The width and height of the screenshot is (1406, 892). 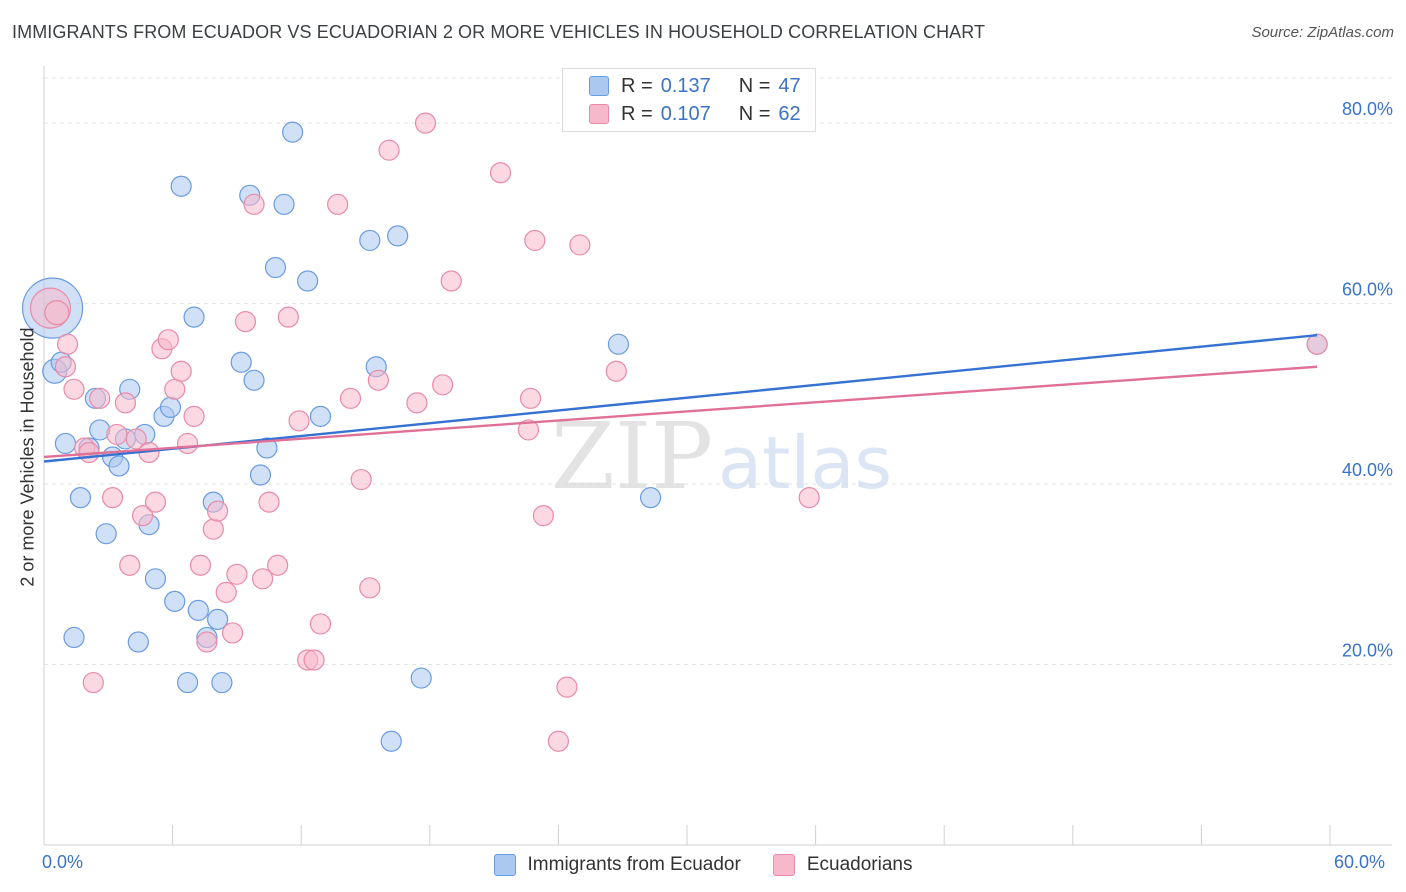 I want to click on y-axis-label: 2 or more Vehicles in Household, so click(x=27, y=457).